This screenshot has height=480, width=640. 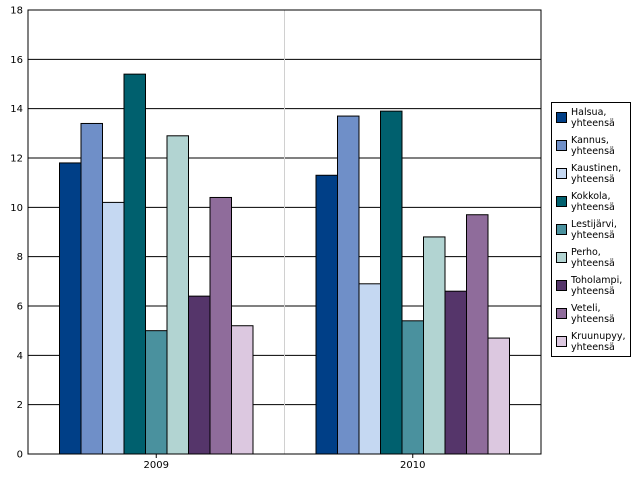 I want to click on x-tick-label: 2009, so click(x=156, y=465).